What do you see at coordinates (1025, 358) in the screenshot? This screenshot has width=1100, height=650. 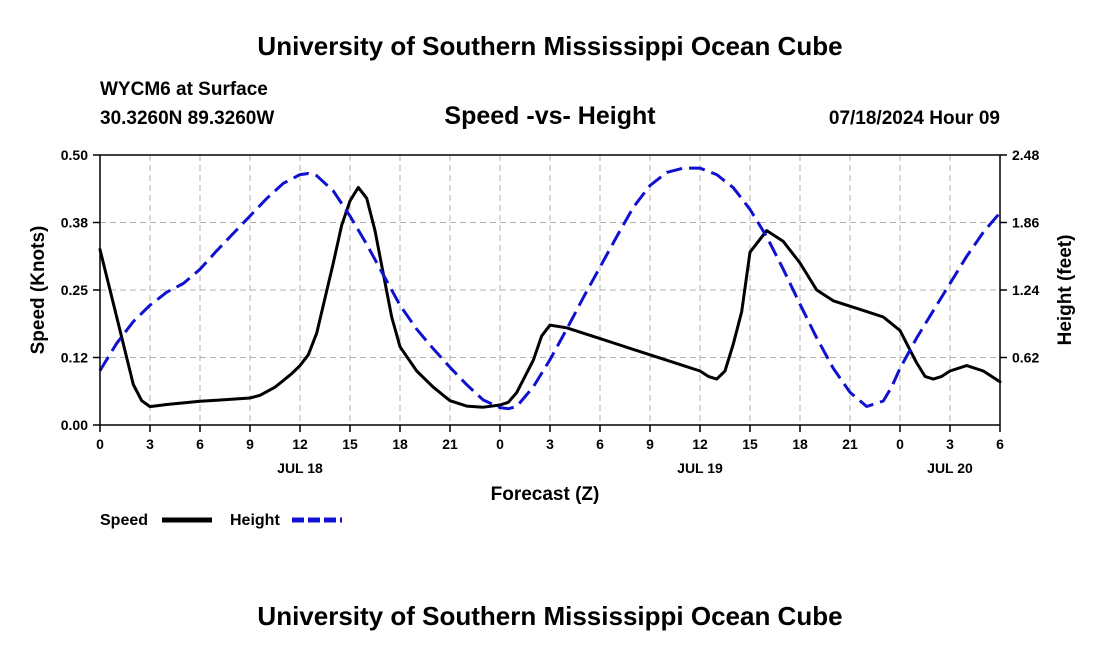 I see `y2-tick-label: 0.62` at bounding box center [1025, 358].